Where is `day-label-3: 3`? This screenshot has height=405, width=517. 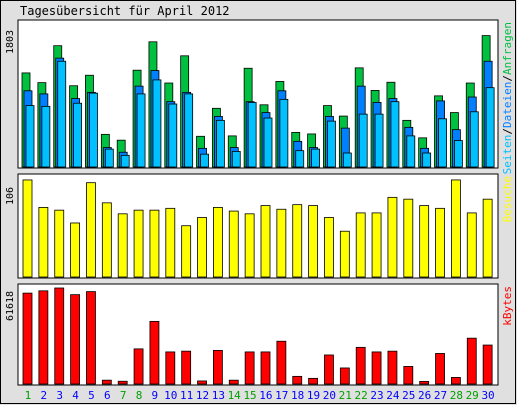
day-label-3: 3 is located at coordinates (59, 395).